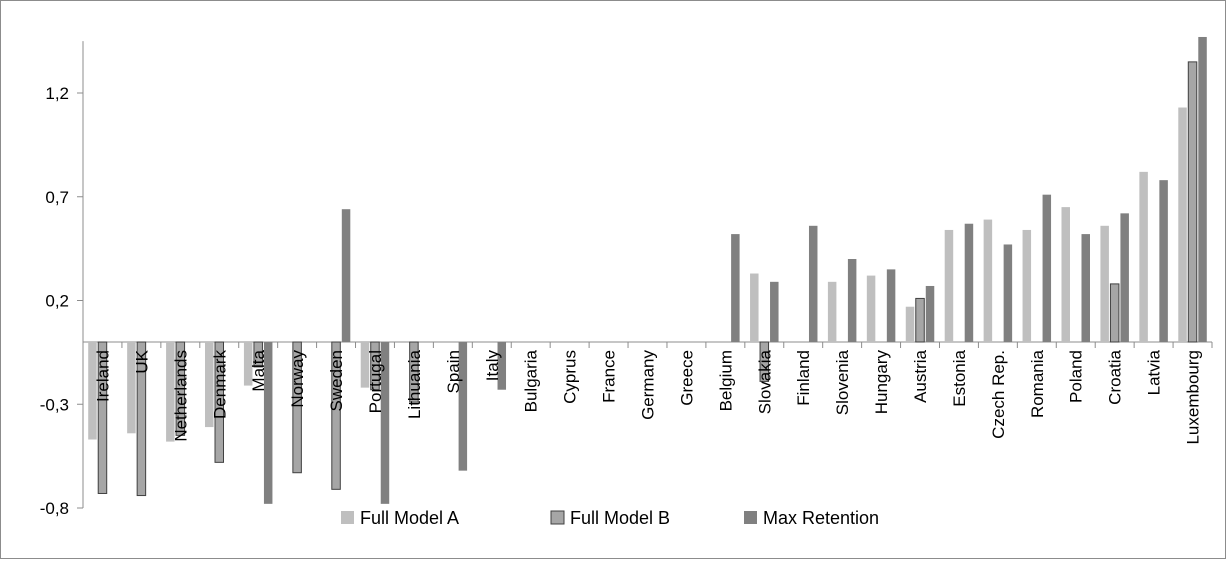 This screenshot has height=563, width=1226. Describe the element at coordinates (686, 378) in the screenshot. I see `category-label: Greece` at that location.